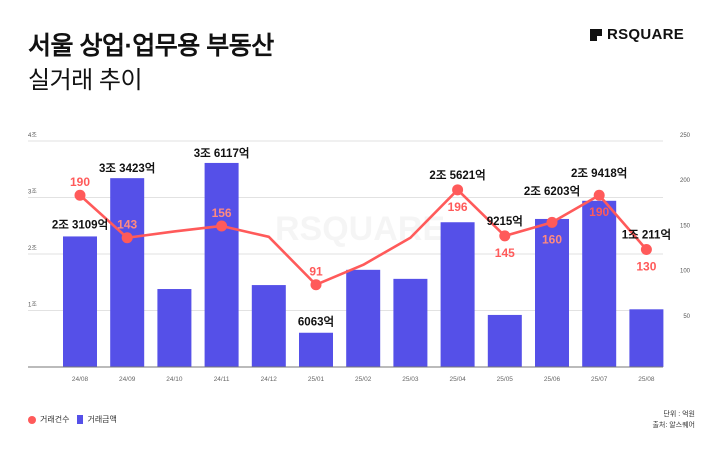 This screenshot has width=719, height=452. I want to click on left-axis-tick: 4조, so click(32, 135).